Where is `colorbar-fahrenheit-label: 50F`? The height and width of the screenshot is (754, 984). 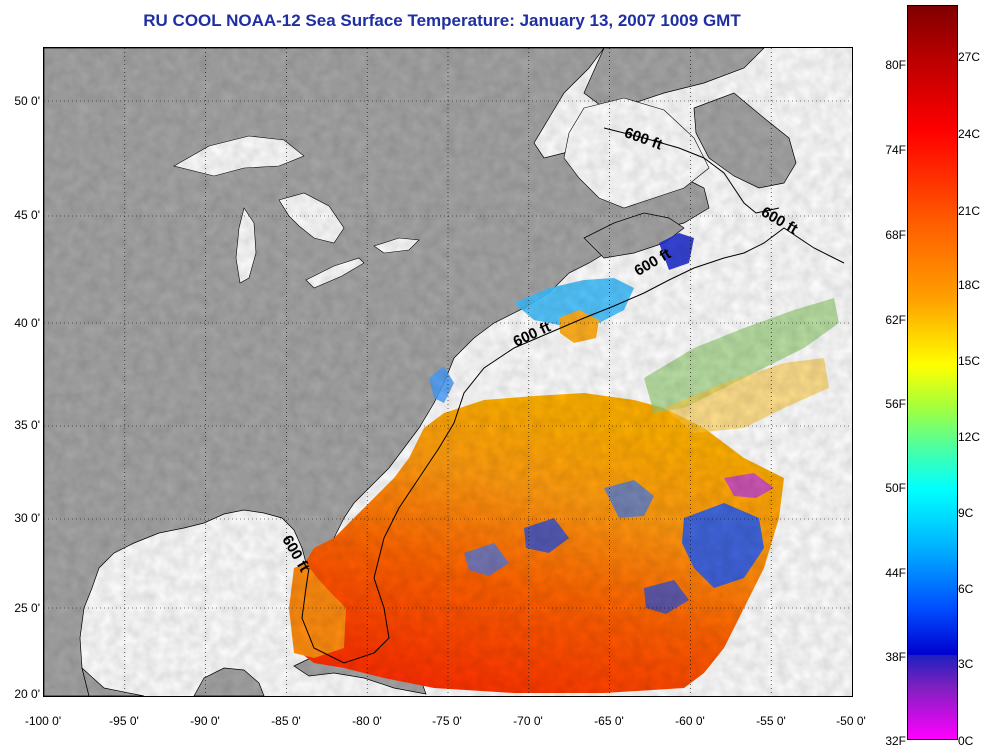 colorbar-fahrenheit-label: 50F is located at coordinates (895, 488).